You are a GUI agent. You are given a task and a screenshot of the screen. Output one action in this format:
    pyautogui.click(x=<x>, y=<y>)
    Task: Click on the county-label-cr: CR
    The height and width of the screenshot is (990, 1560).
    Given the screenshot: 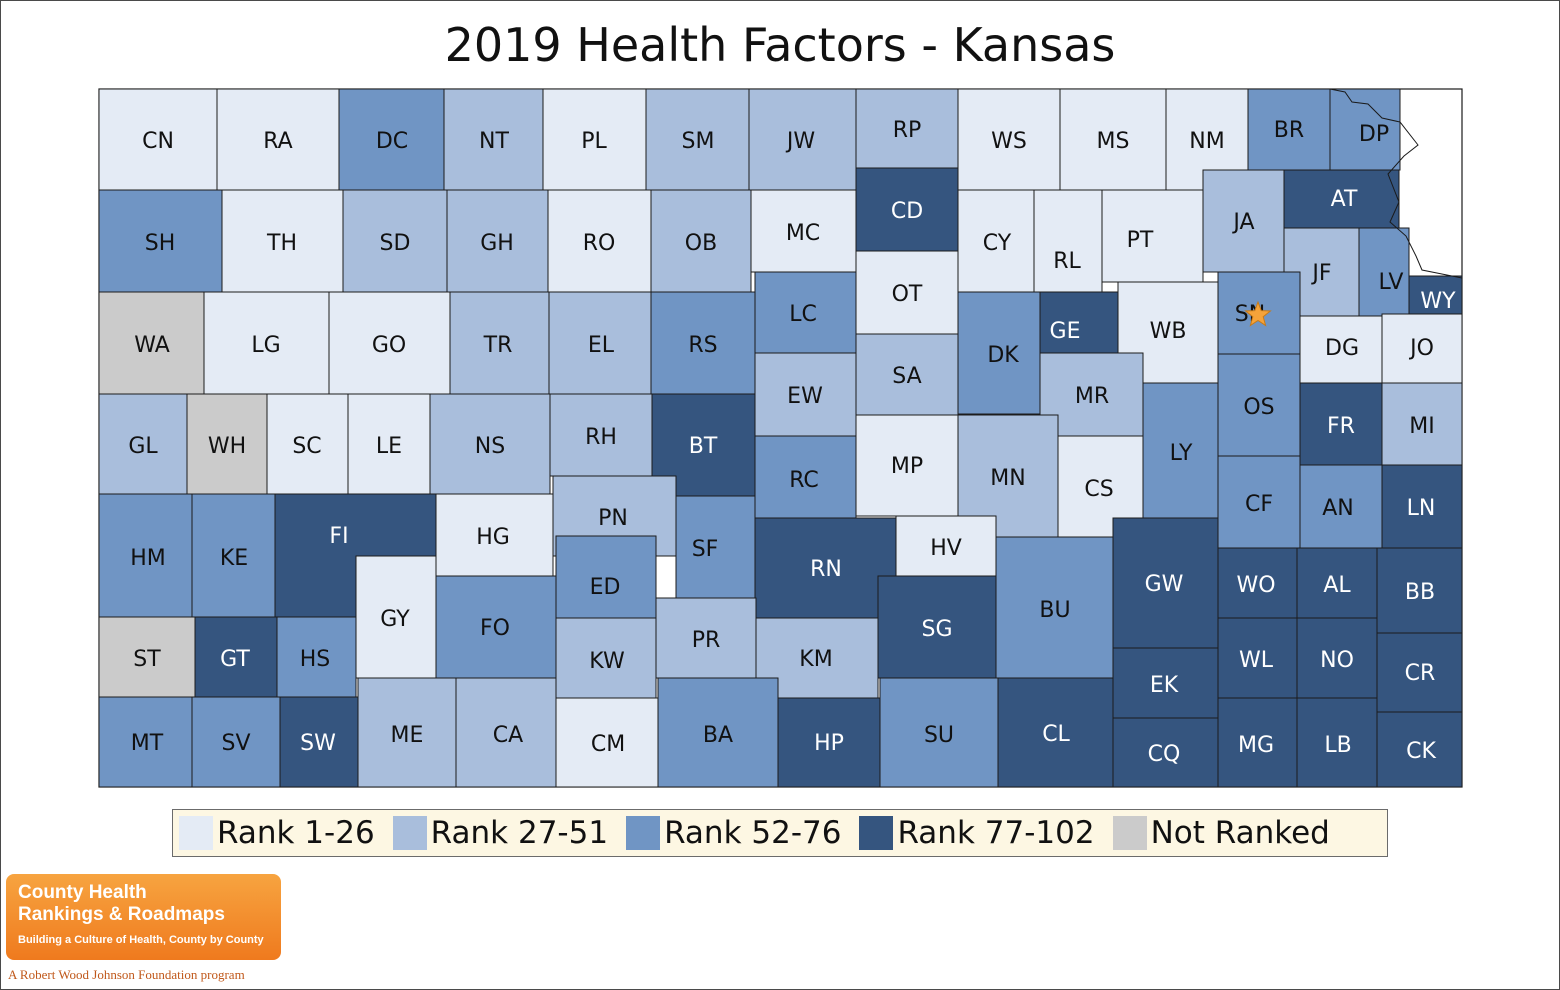 What is the action you would take?
    pyautogui.click(x=1420, y=673)
    